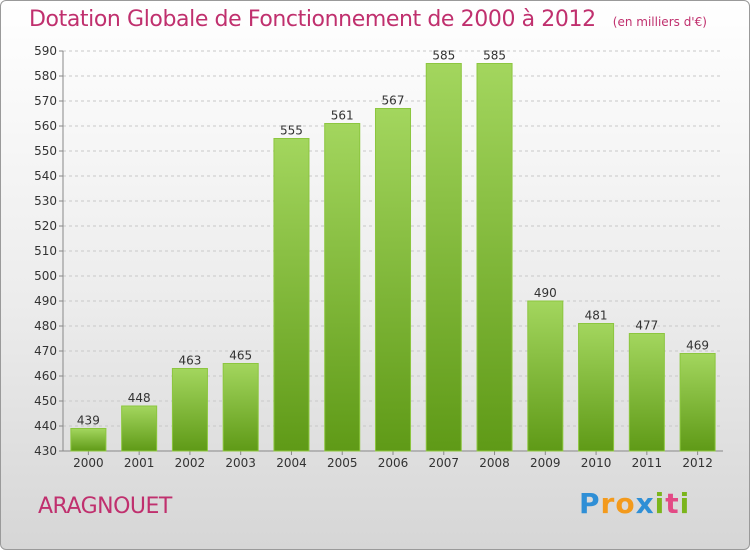 Image resolution: width=750 pixels, height=550 pixels. I want to click on x-tick-label: 2010, so click(596, 463).